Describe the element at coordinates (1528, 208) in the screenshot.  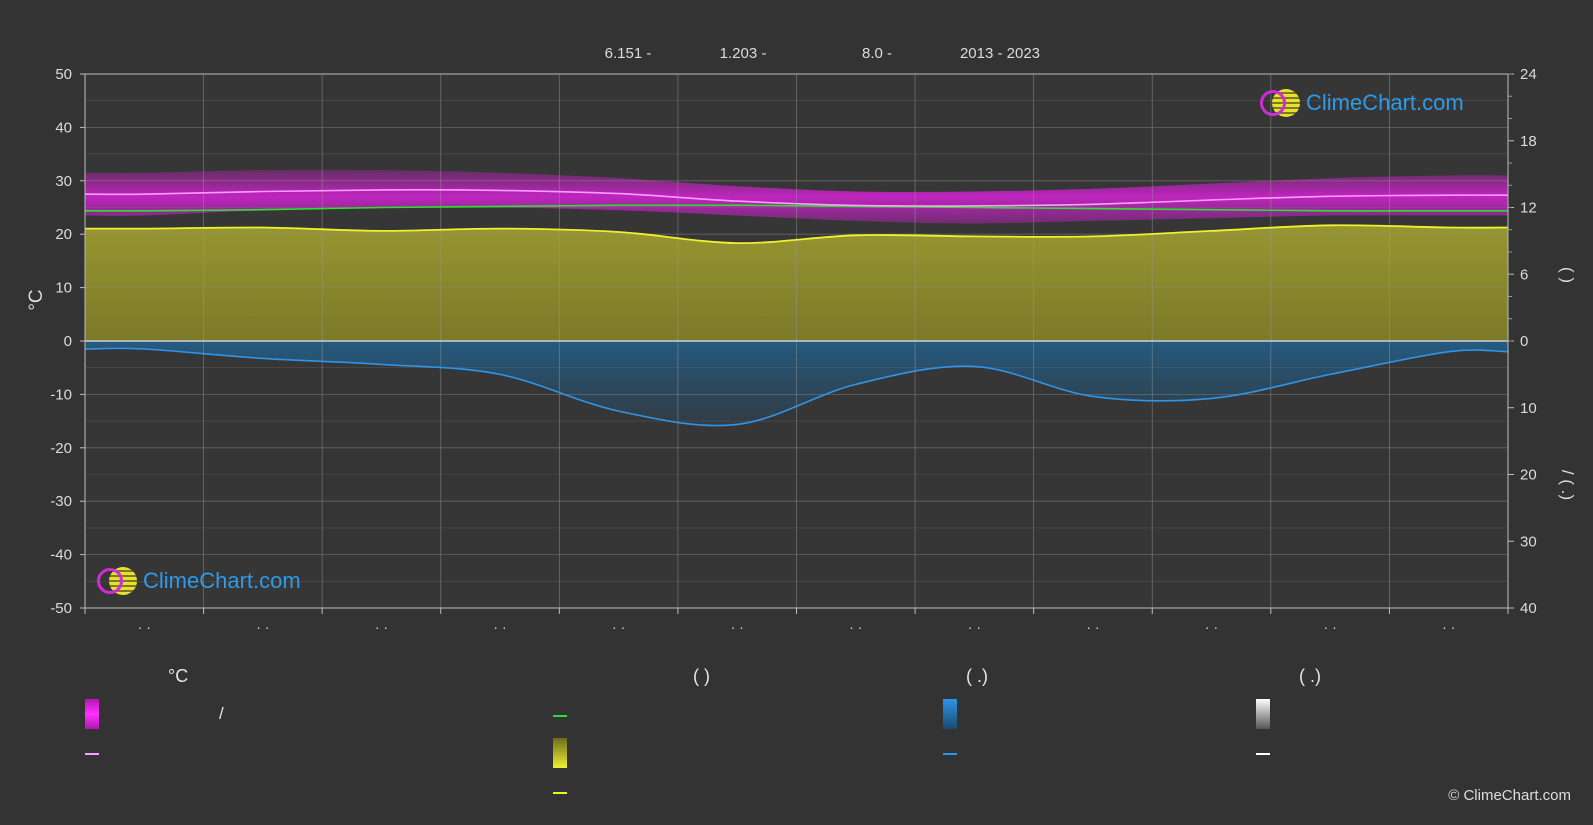
I see `right-hours-tick-label: 12` at that location.